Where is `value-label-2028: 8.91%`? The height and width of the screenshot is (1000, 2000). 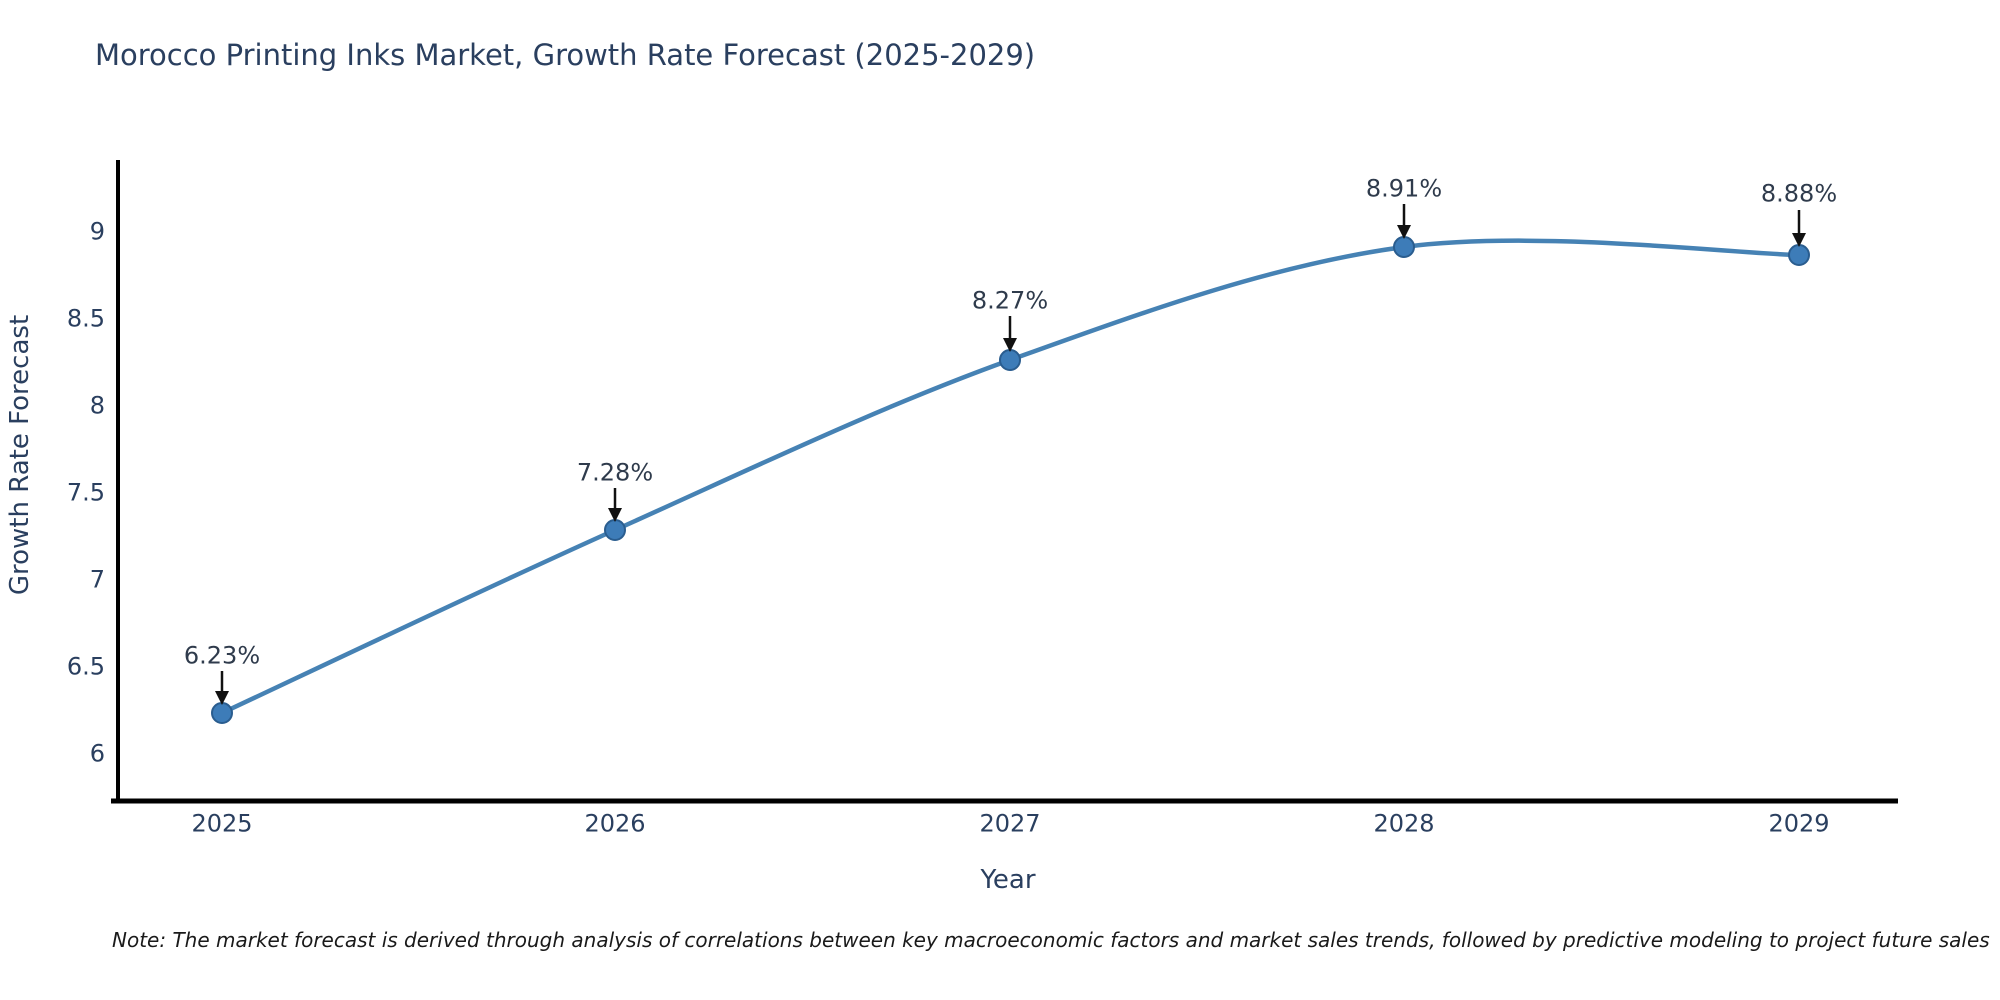
value-label-2028: 8.91% is located at coordinates (1404, 188).